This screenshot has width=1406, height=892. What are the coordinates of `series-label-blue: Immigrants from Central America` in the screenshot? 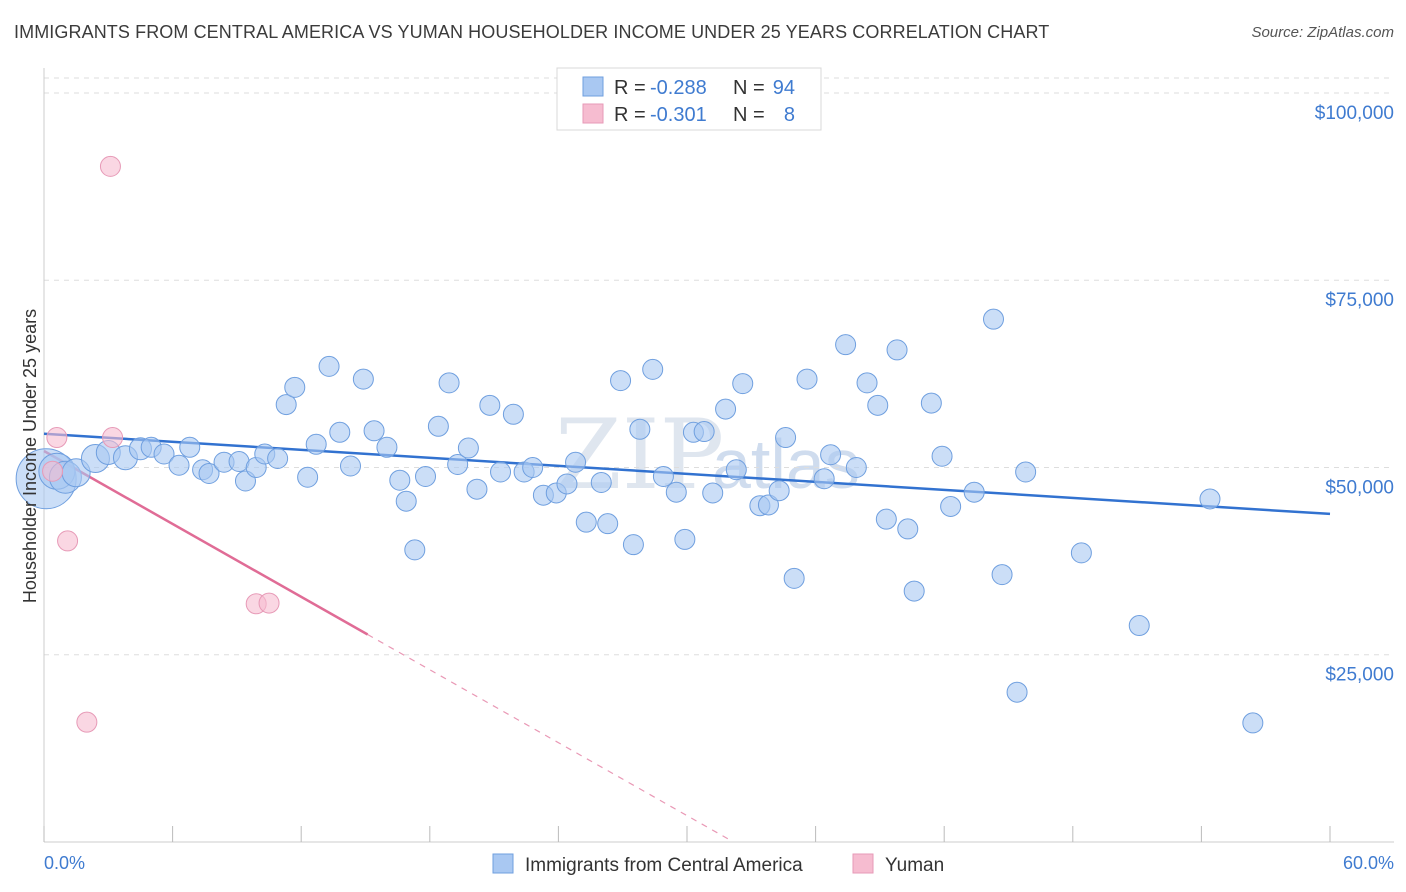 It's located at (664, 865).